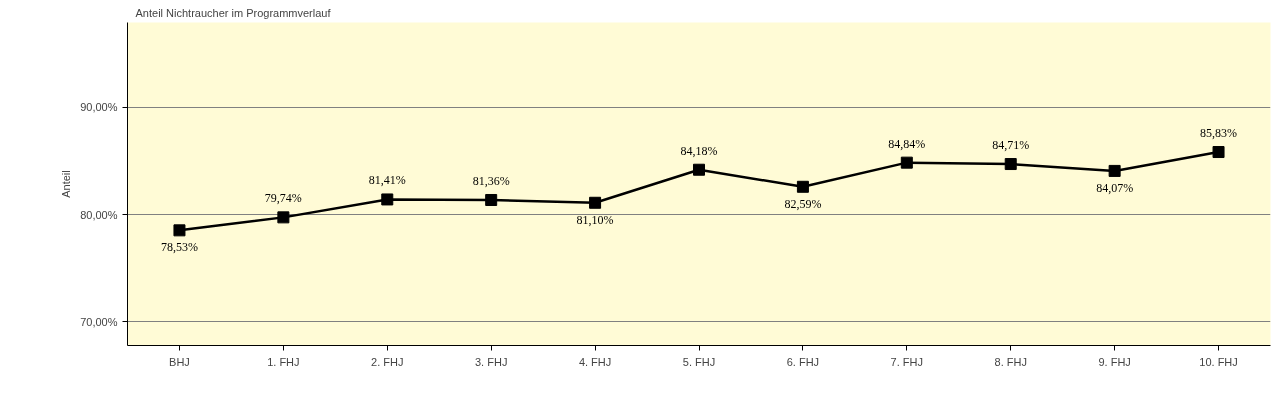 The height and width of the screenshot is (406, 1278). I want to click on x-tick-label: 10. FHJ, so click(1218, 361).